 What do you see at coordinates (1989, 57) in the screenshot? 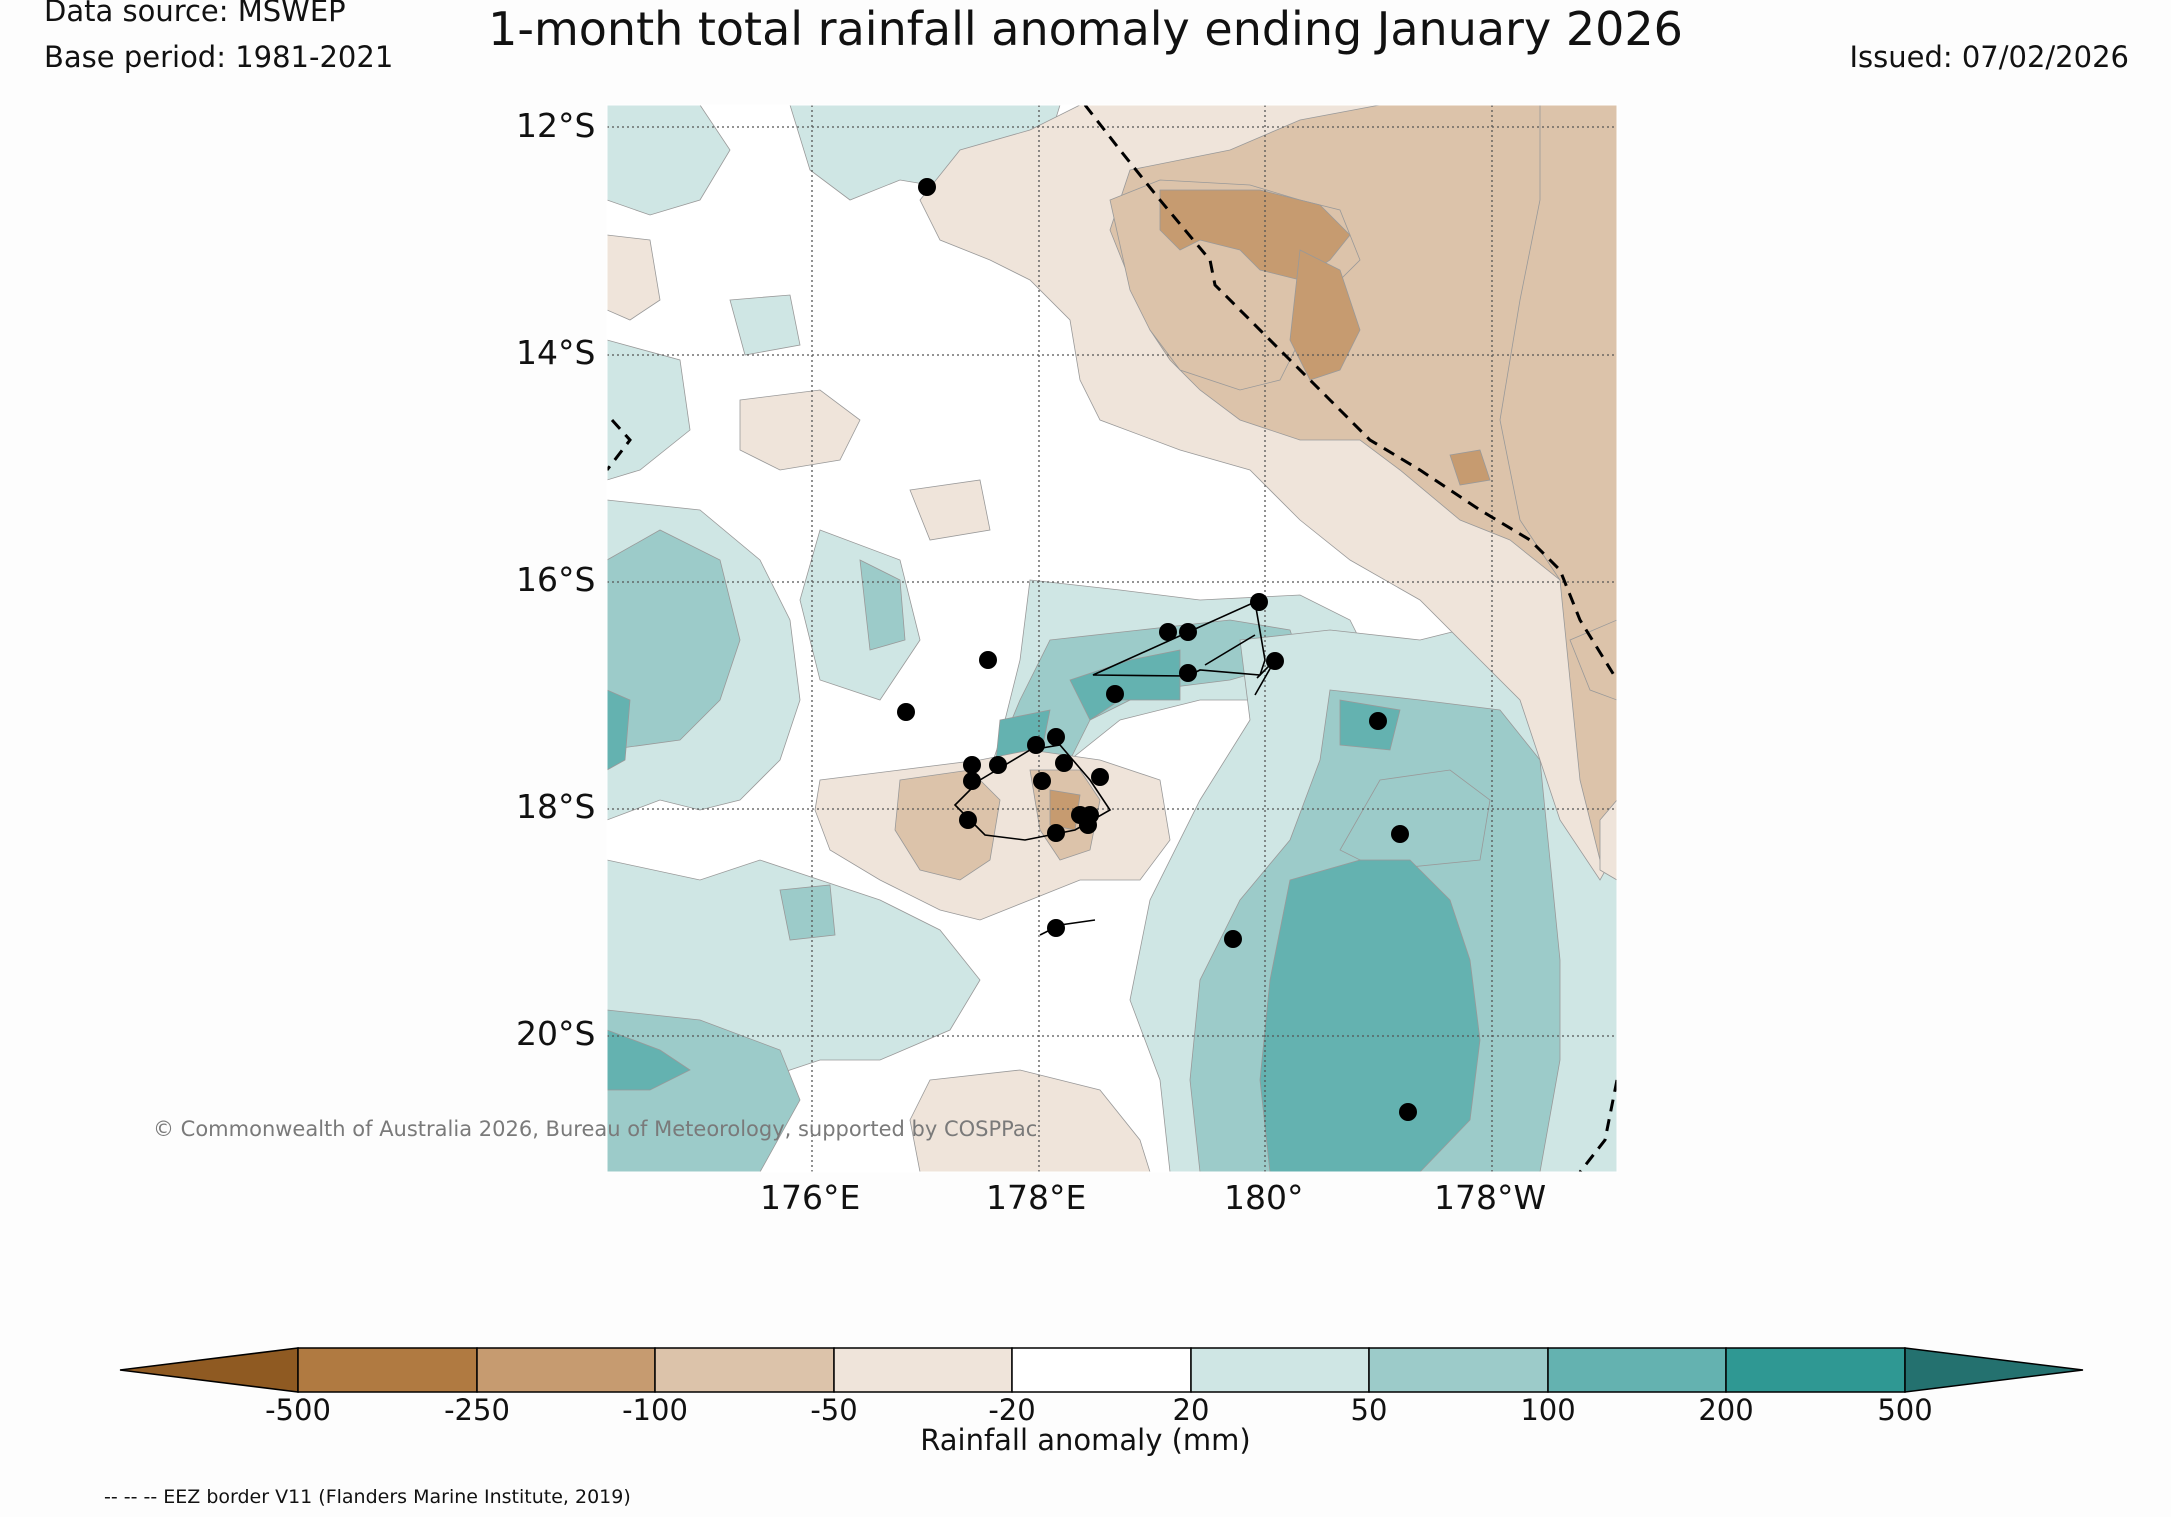
I see `issued-date: Issued: 07/02/2026` at bounding box center [1989, 57].